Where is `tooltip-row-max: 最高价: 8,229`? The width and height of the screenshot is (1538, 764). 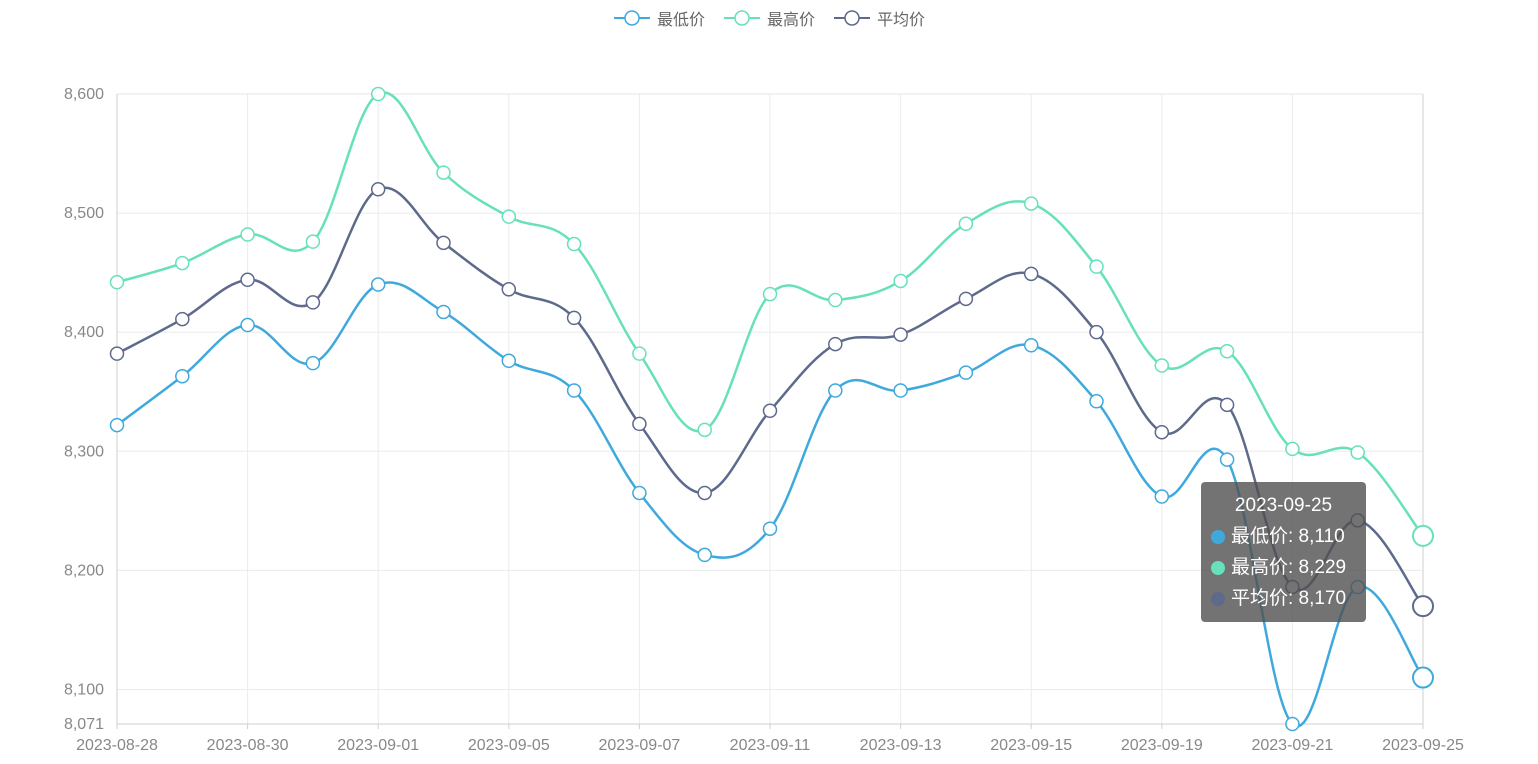
tooltip-row-max: 最高价: 8,229 is located at coordinates (1283, 567).